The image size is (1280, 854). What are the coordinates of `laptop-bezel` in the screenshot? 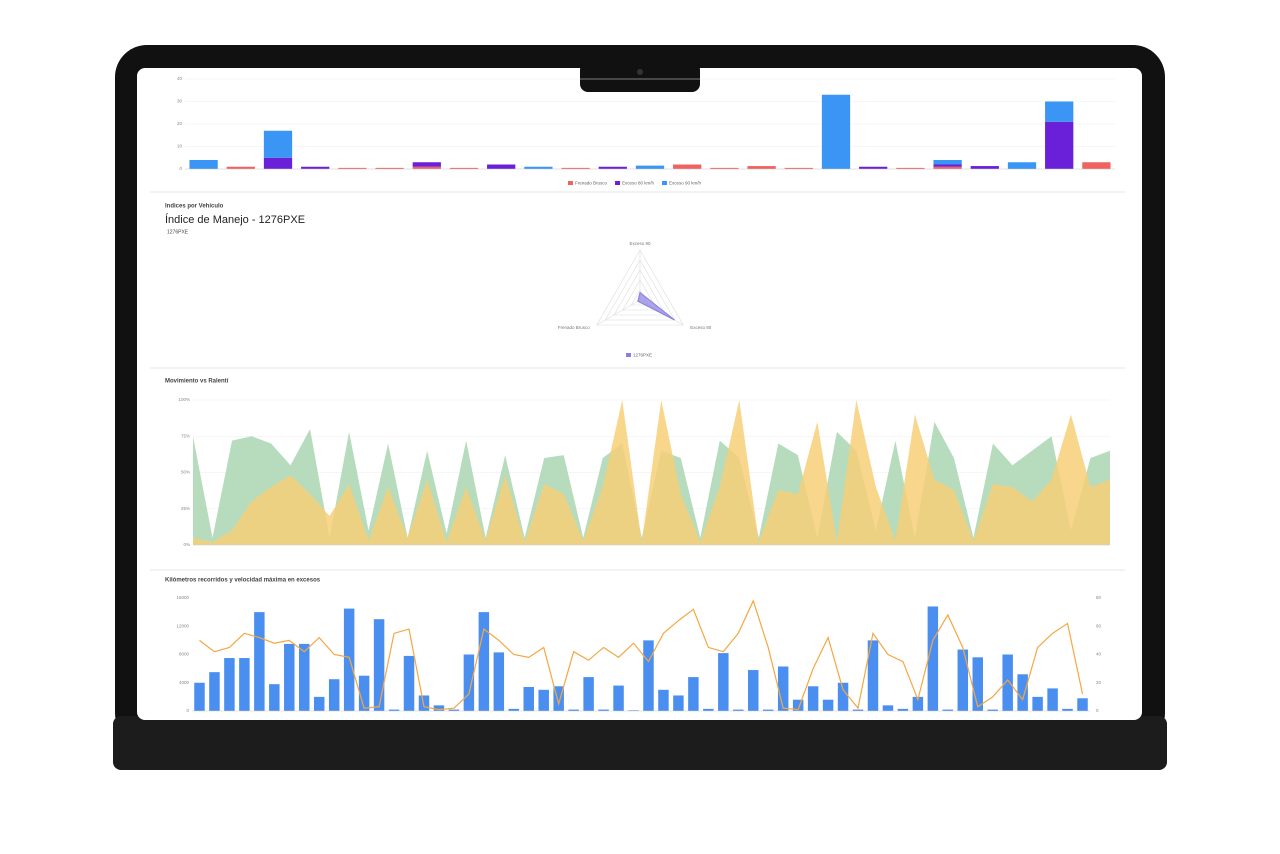 It's located at (640, 743).